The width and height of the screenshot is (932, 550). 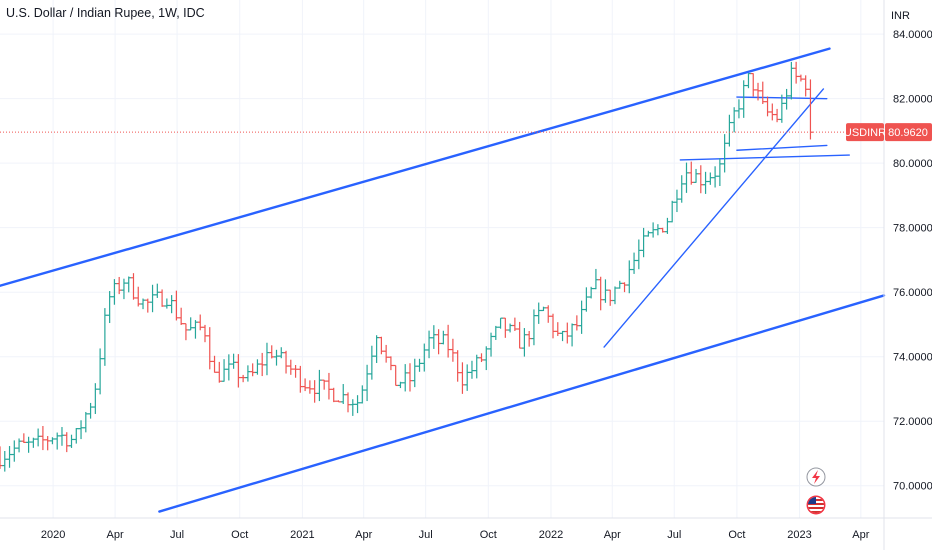 What do you see at coordinates (816, 505) in the screenshot?
I see `us-flag-icon` at bounding box center [816, 505].